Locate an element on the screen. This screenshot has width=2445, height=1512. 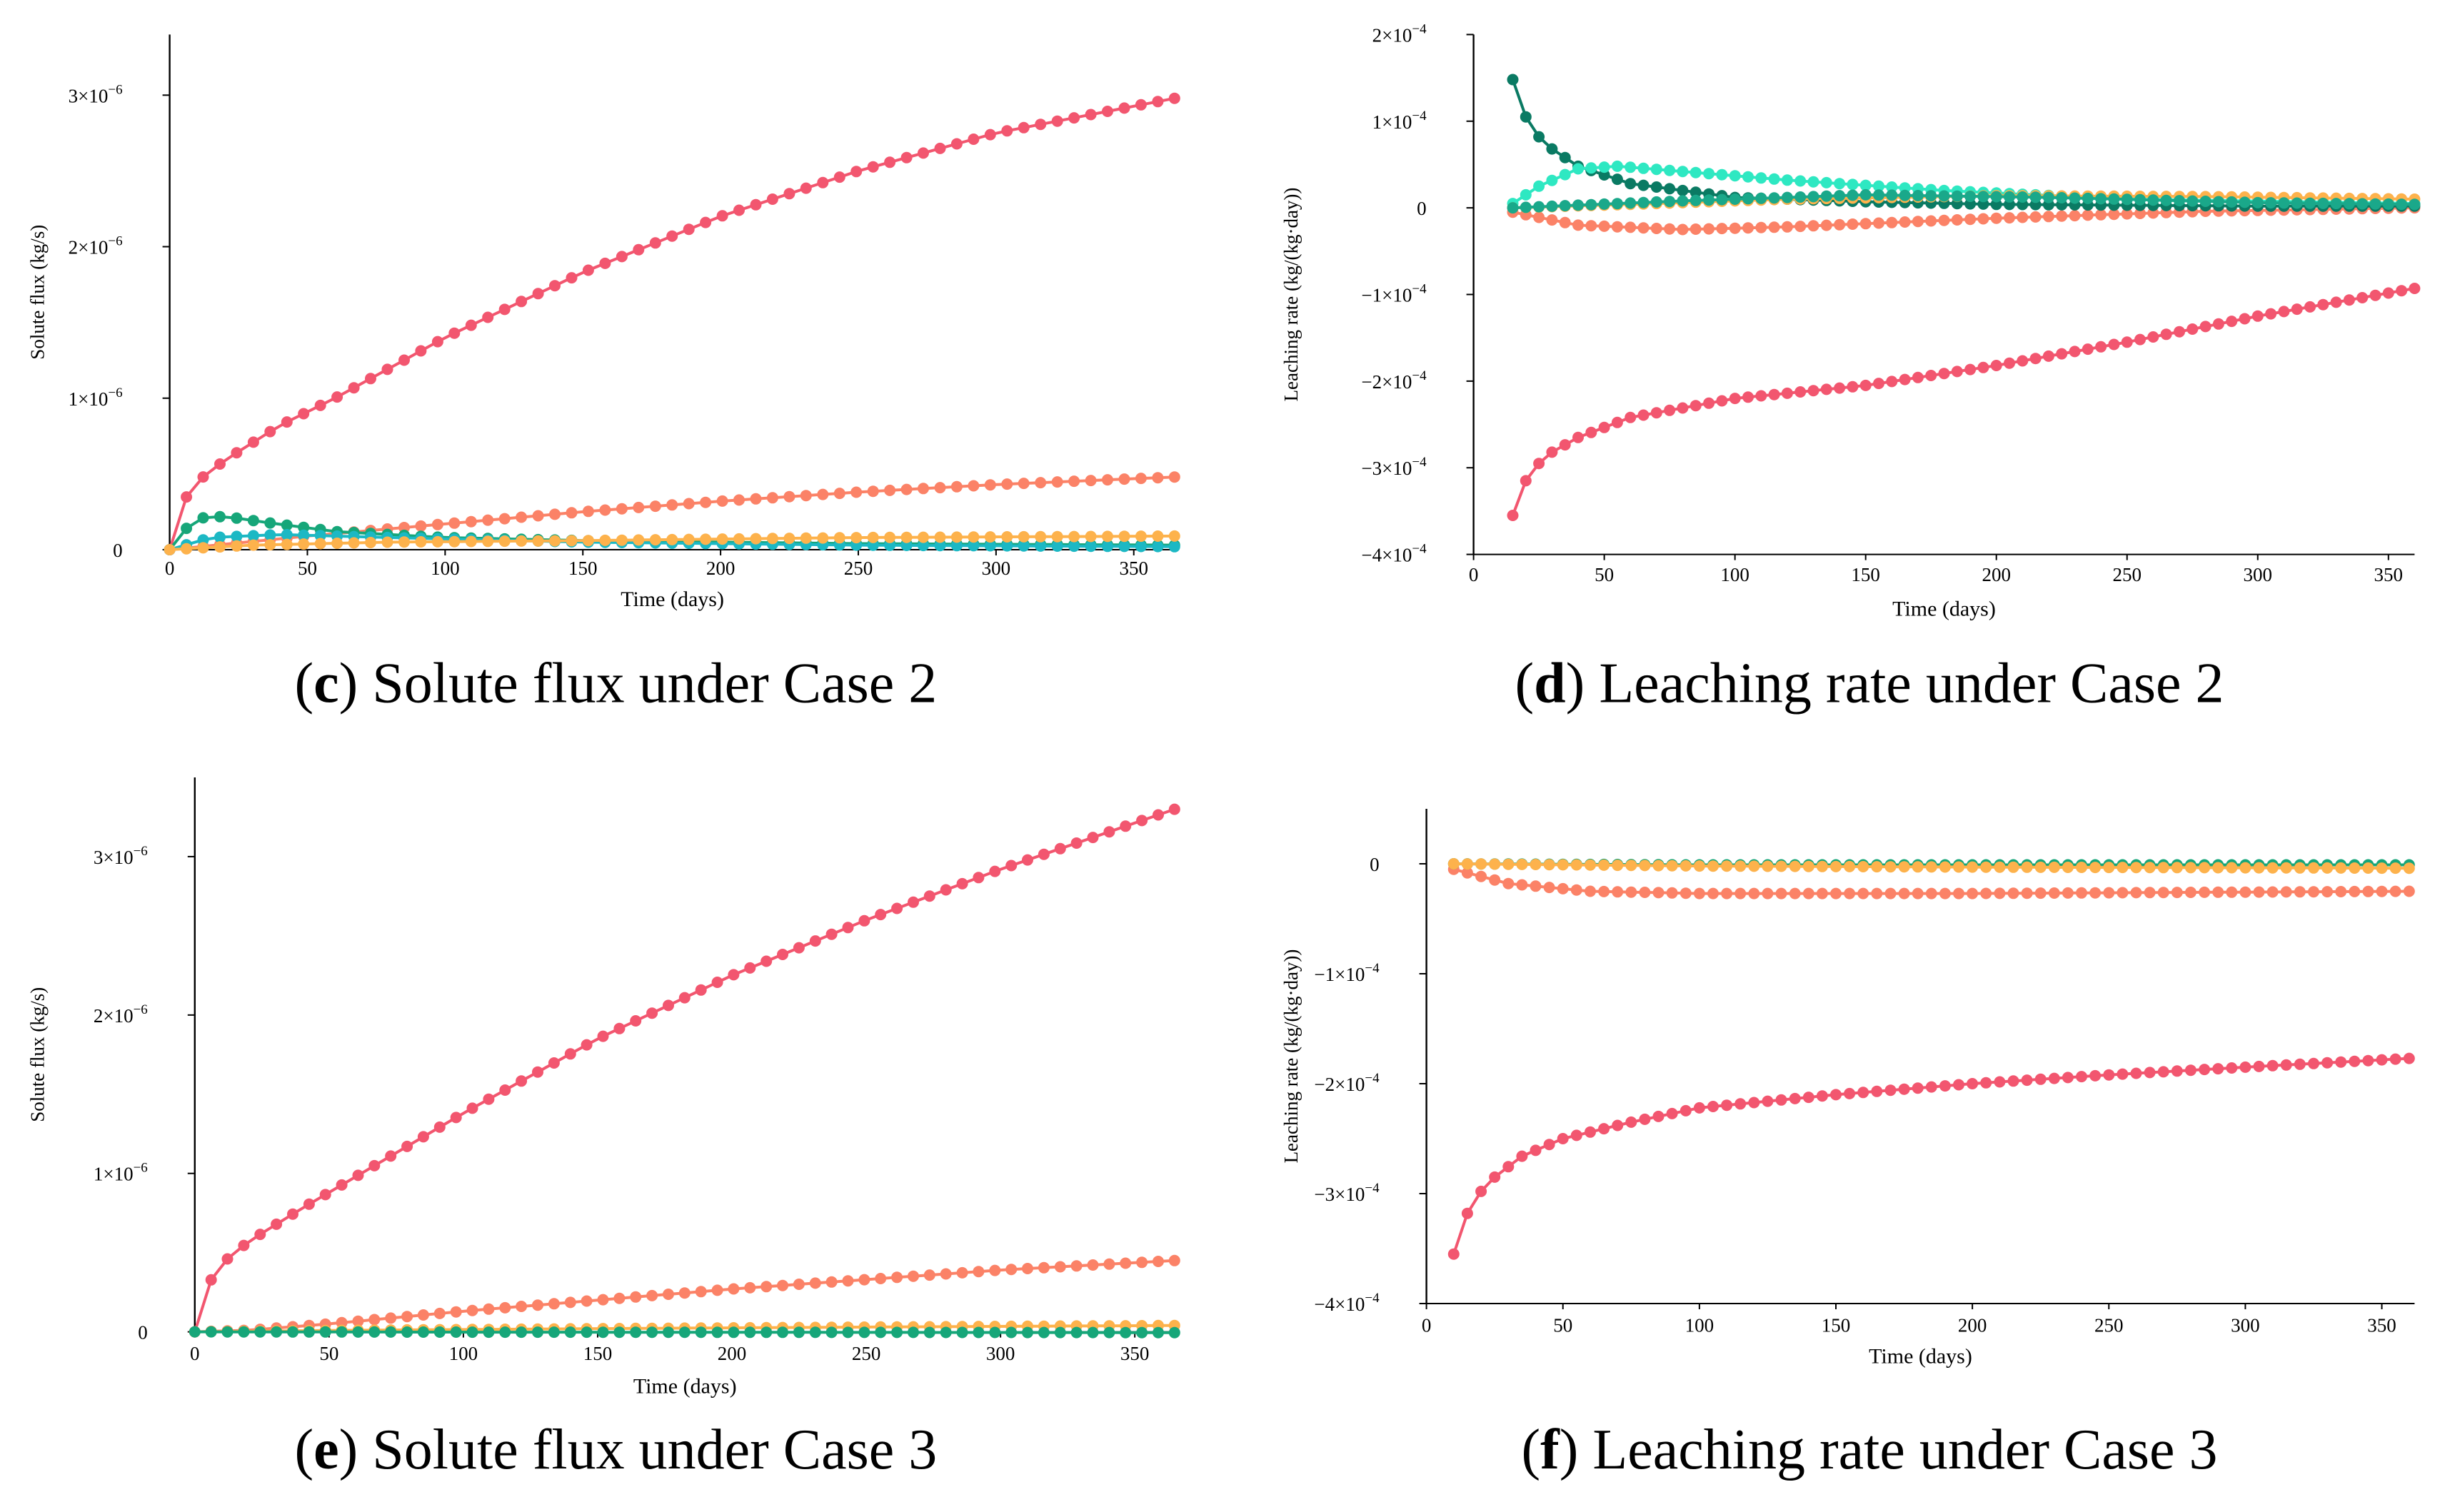
y-tick-label: 2×10⁻⁶ is located at coordinates (121, 1014).